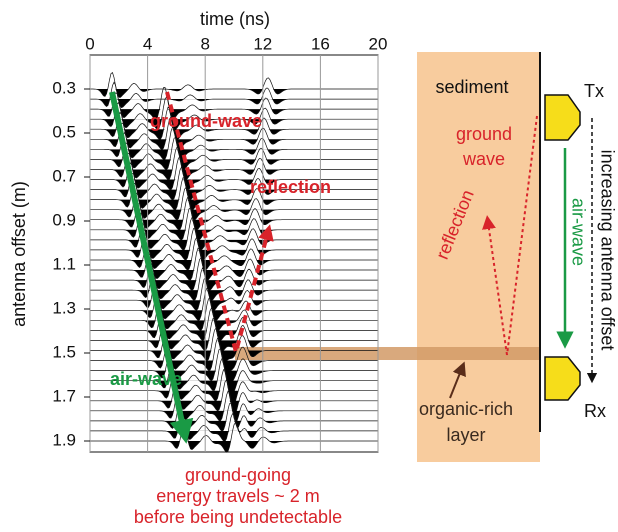 Image resolution: width=618 pixels, height=532 pixels. I want to click on tx-label: Tx, so click(594, 91).